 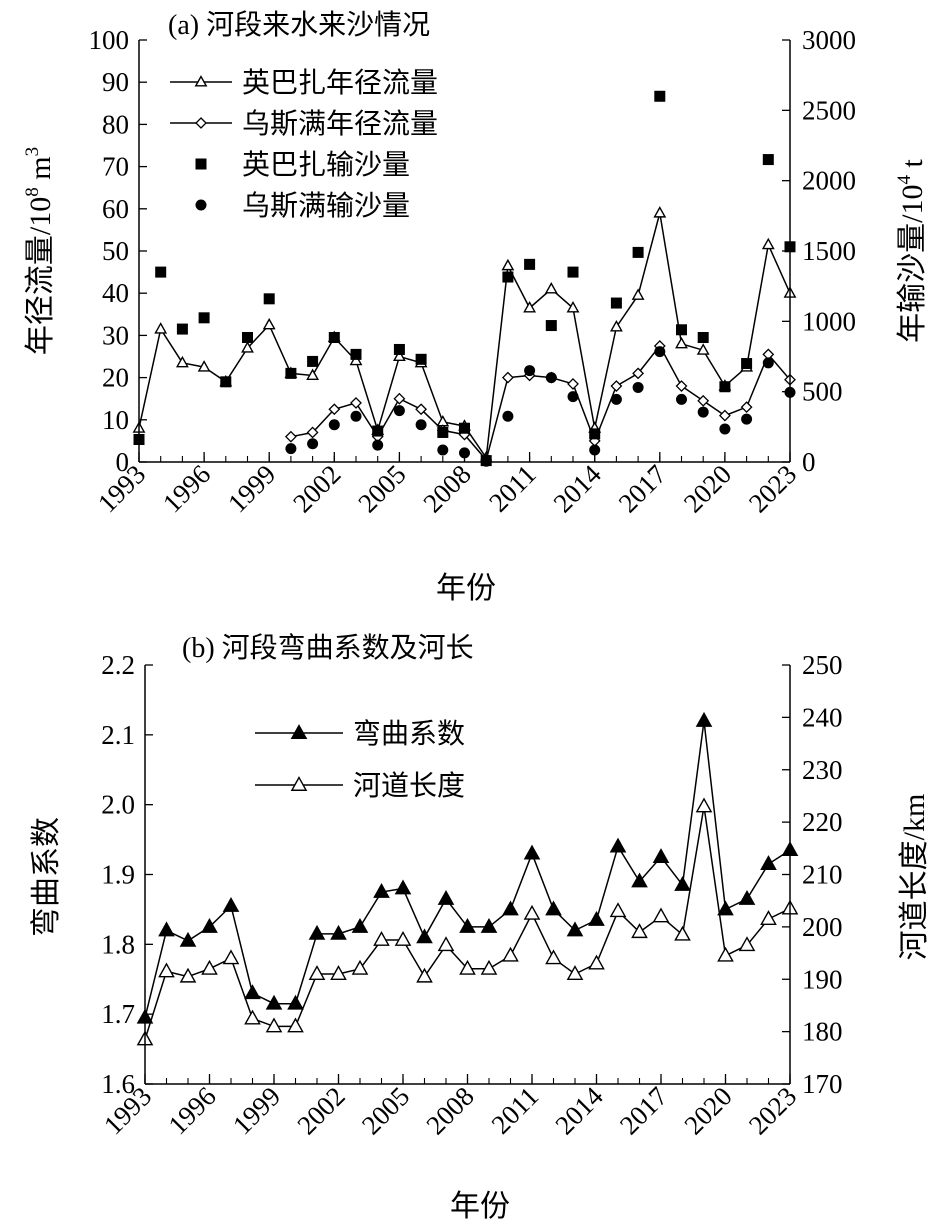 What do you see at coordinates (515, 1110) in the screenshot?
I see `panel-b-x-tick-label: 2011` at bounding box center [515, 1110].